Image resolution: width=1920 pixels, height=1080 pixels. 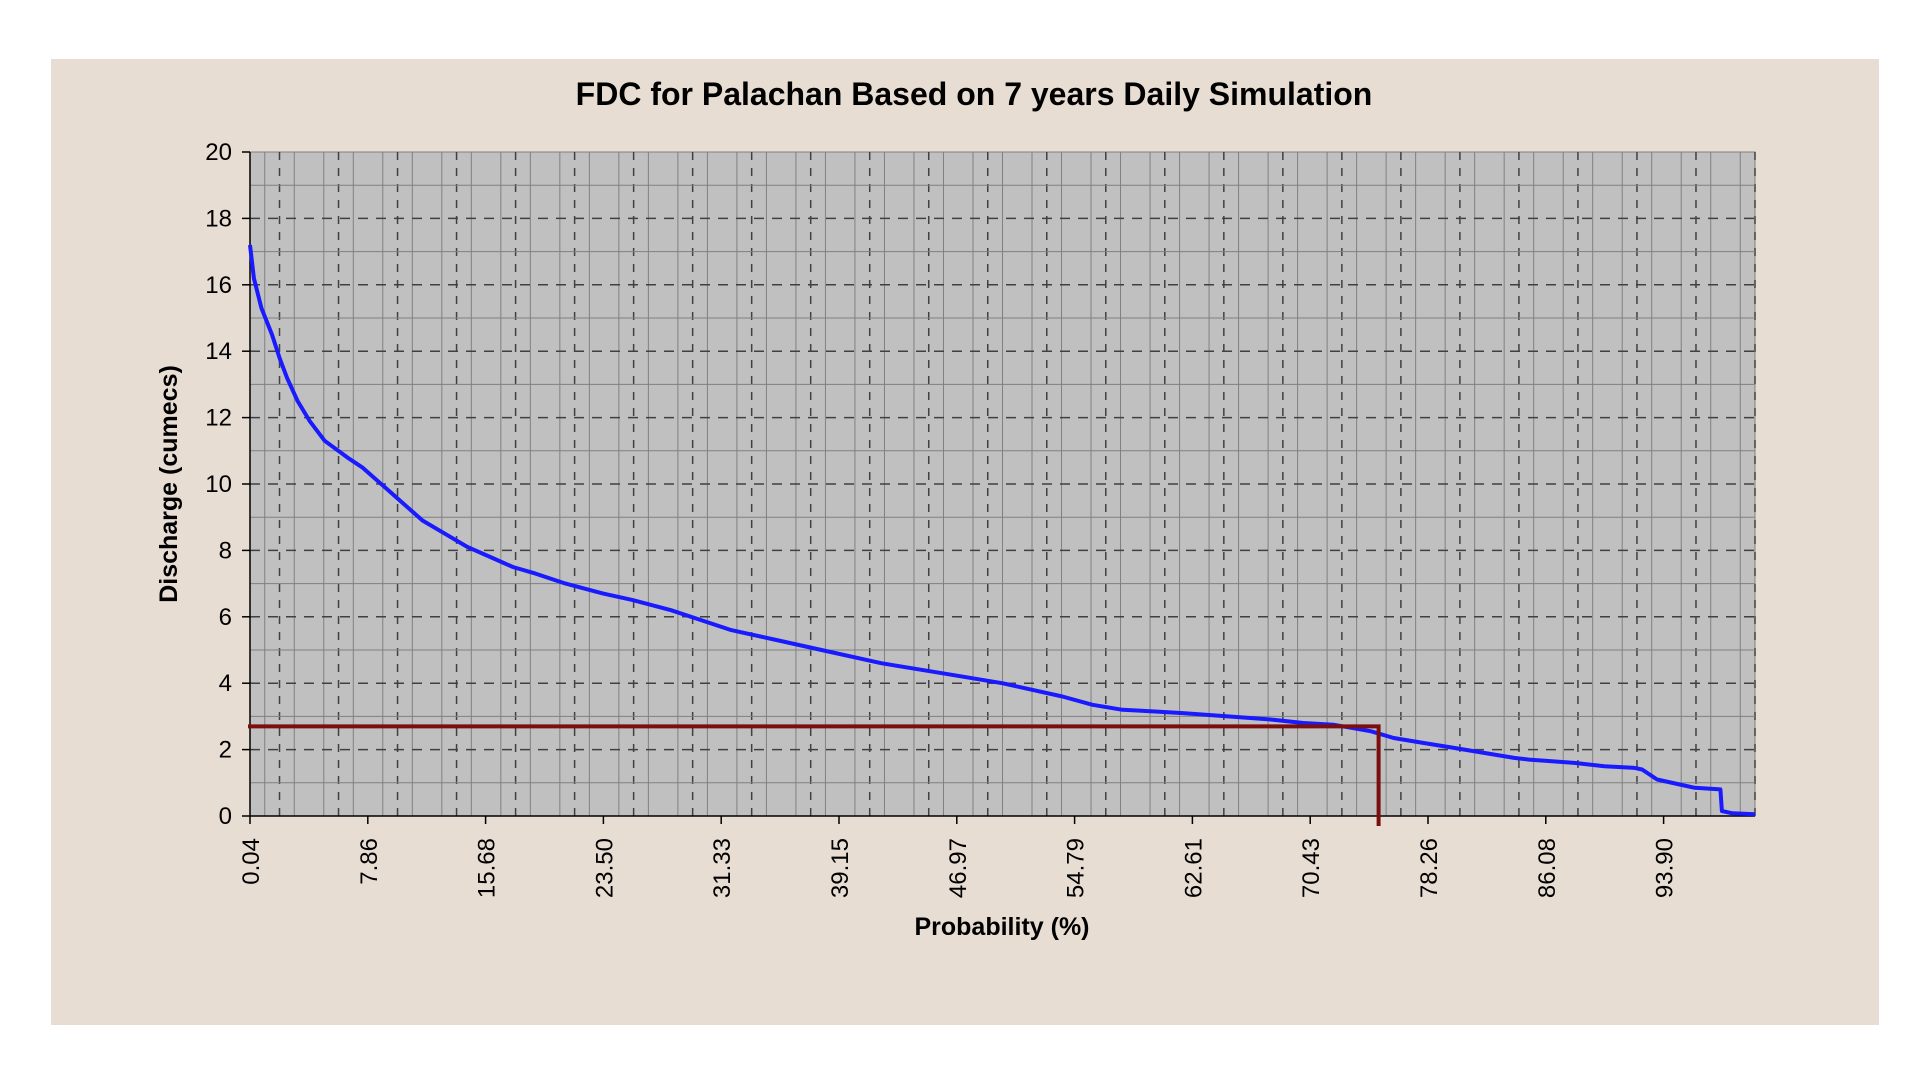 I want to click on y-tick-label: 4, so click(x=225, y=683).